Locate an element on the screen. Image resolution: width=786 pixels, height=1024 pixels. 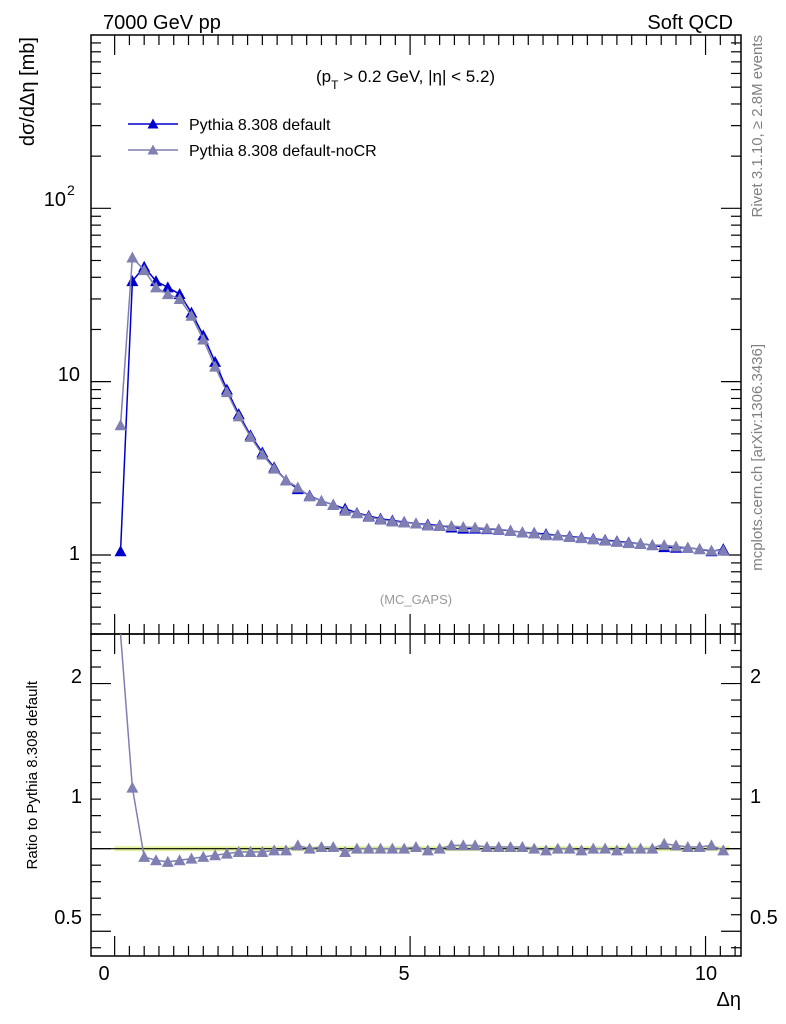
x-tick-label-5: 5 is located at coordinates (403, 974).